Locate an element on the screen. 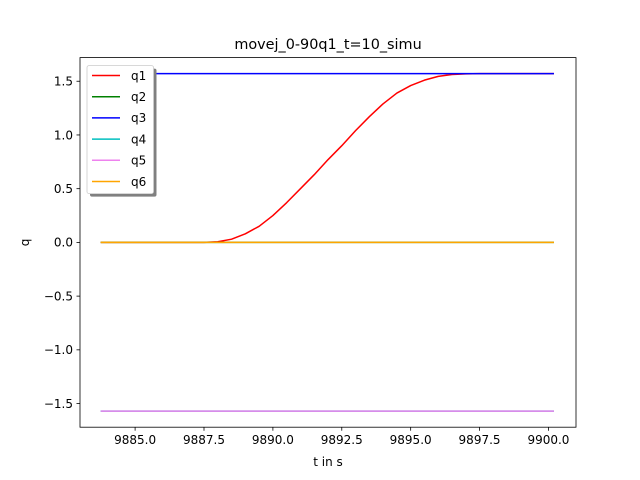 The image size is (640, 480). y-tick-label: 1.0 is located at coordinates (63, 135).